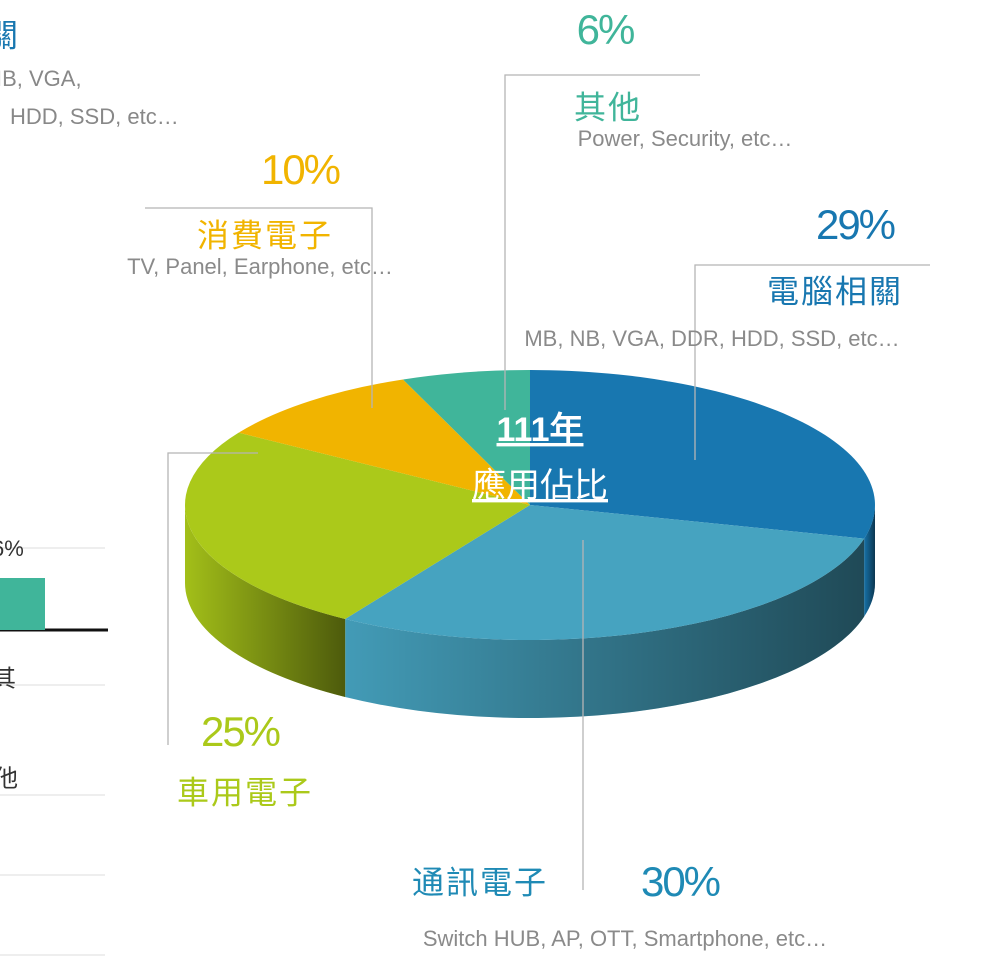 This screenshot has width=990, height=958. What do you see at coordinates (480, 882) in the screenshot?
I see `slice-name: 通訊電子` at bounding box center [480, 882].